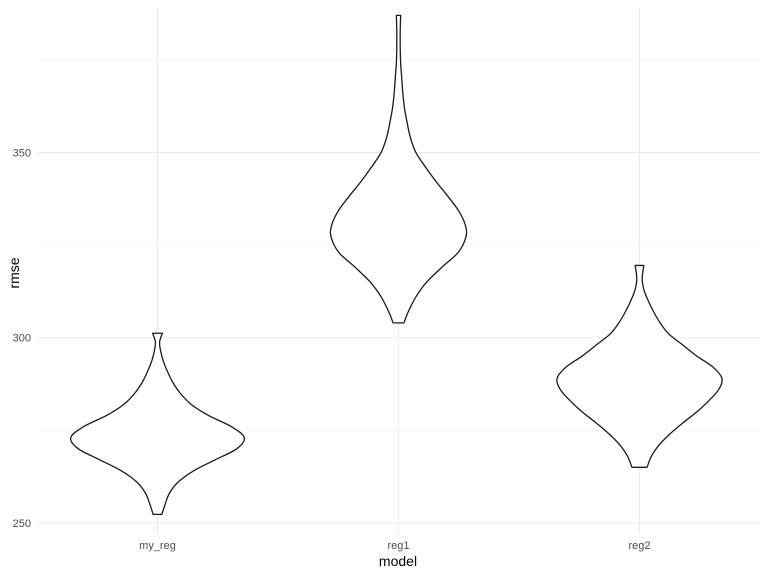 The image size is (768, 576). Describe the element at coordinates (639, 366) in the screenshot. I see `violin-reg2` at that location.